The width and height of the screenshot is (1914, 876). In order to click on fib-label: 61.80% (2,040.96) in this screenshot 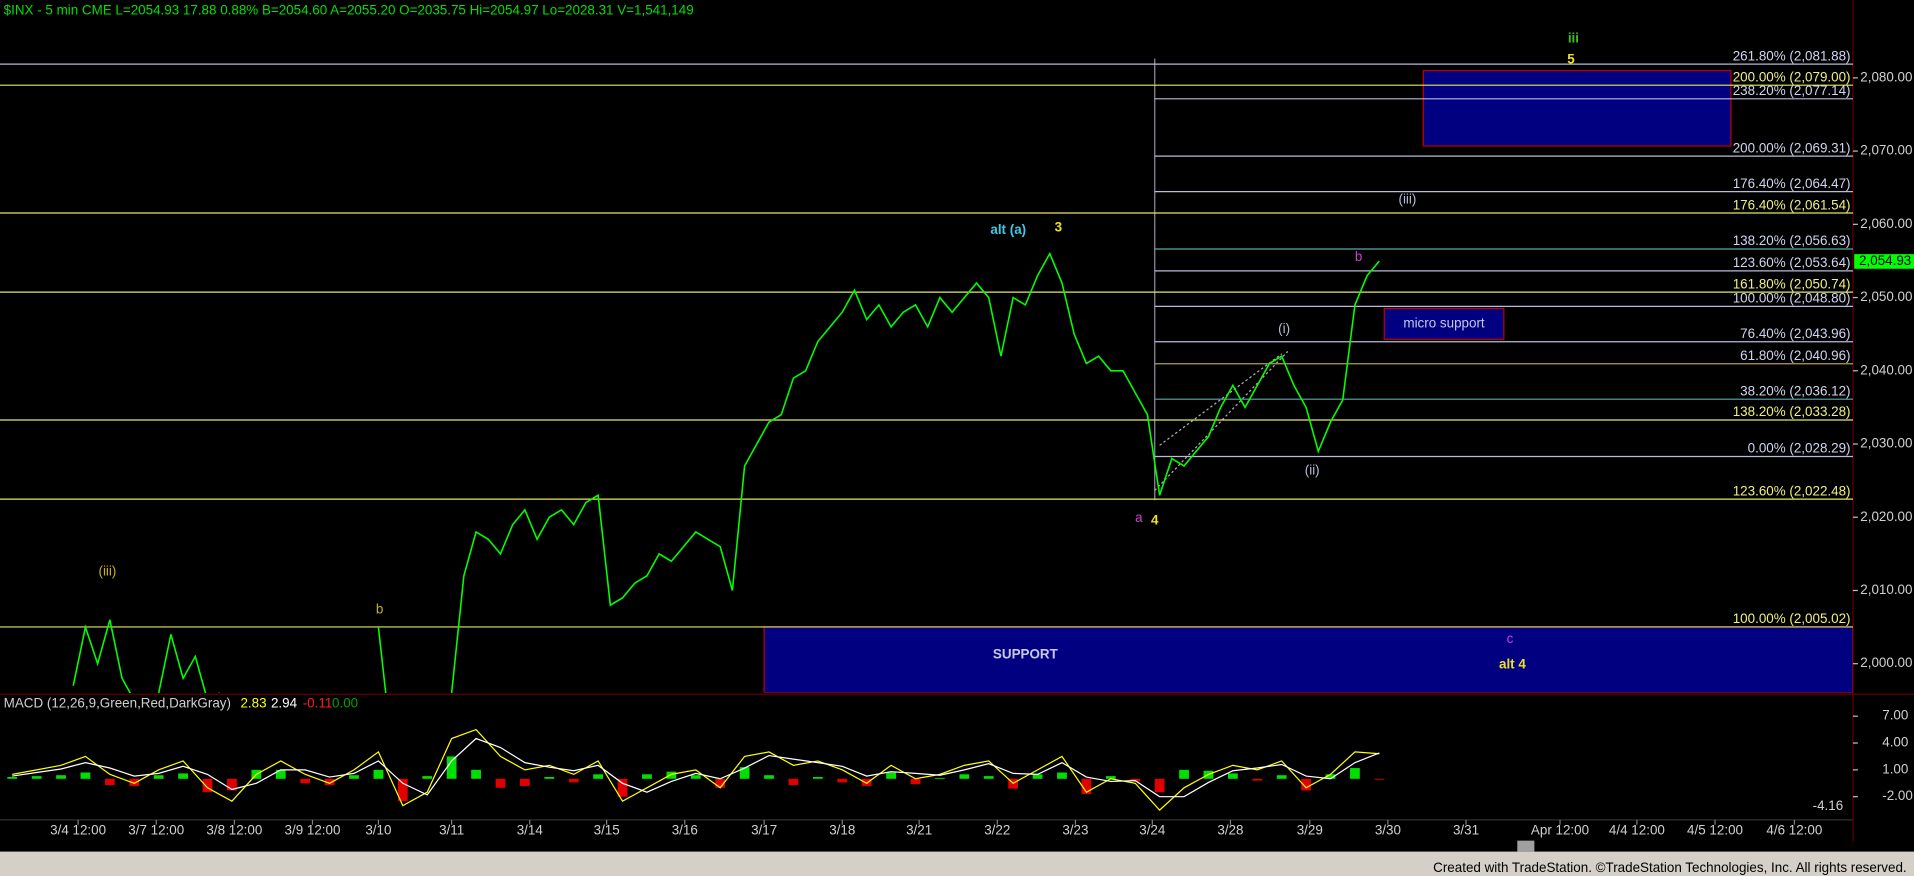, I will do `click(1795, 355)`.